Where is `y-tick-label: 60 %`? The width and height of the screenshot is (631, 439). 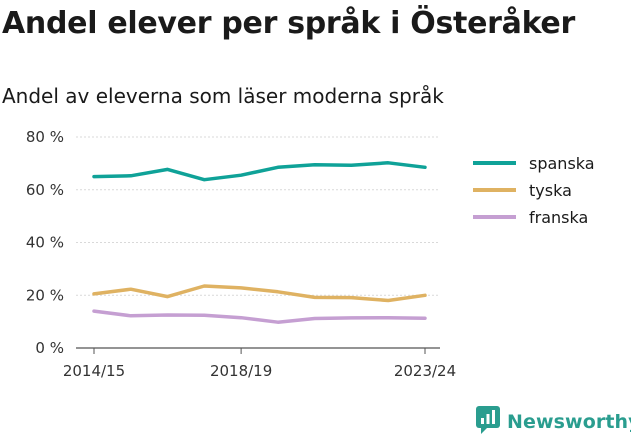
y-tick-label: 60 % is located at coordinates (45, 190).